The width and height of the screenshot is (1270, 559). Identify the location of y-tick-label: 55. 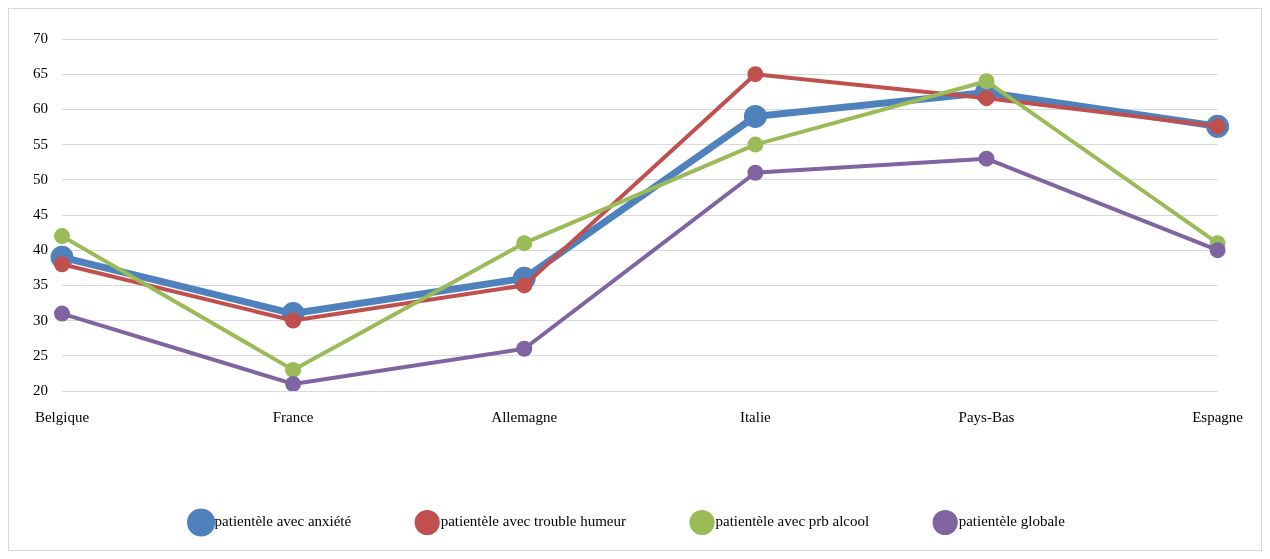
(40, 143).